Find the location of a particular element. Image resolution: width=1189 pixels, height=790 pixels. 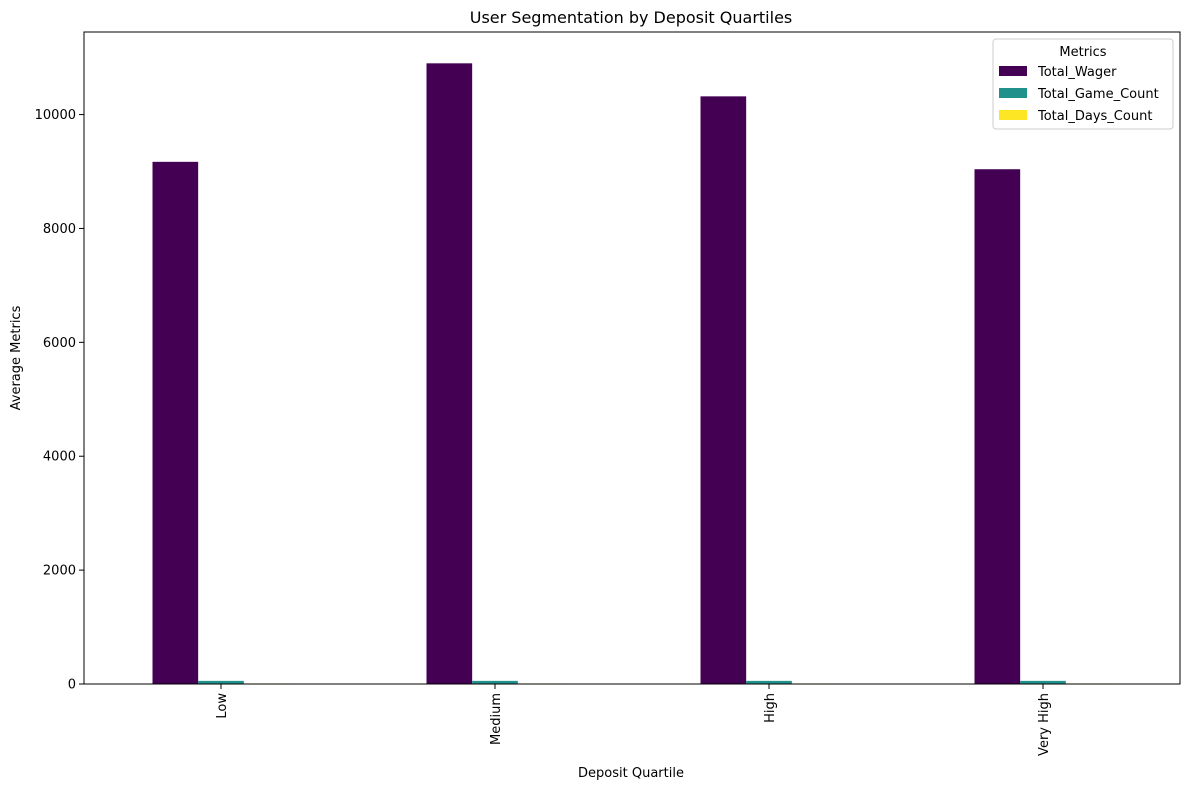

x-tick-label: Medium is located at coordinates (496, 719).